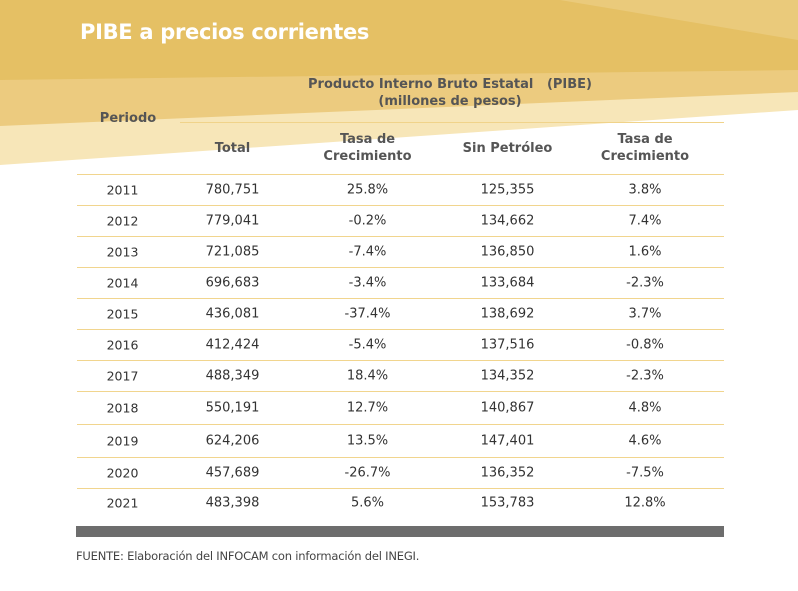  I want to click on year-cell: 2011, so click(122, 190).